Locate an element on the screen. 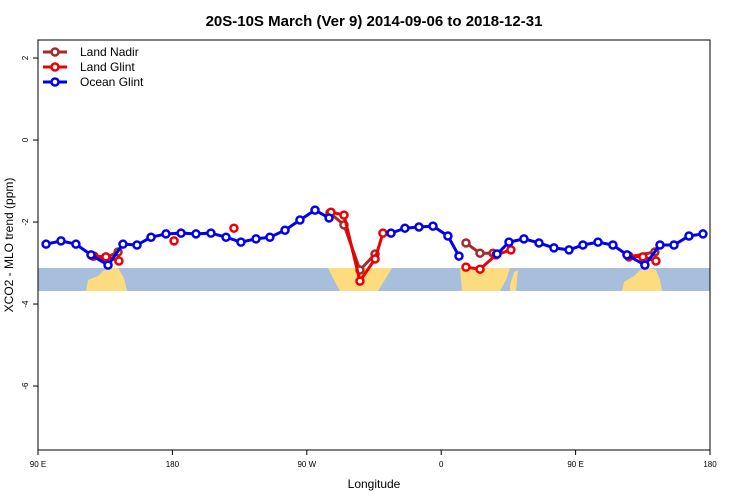 The width and height of the screenshot is (750, 500). legend-label: Land Nadir is located at coordinates (109, 52).